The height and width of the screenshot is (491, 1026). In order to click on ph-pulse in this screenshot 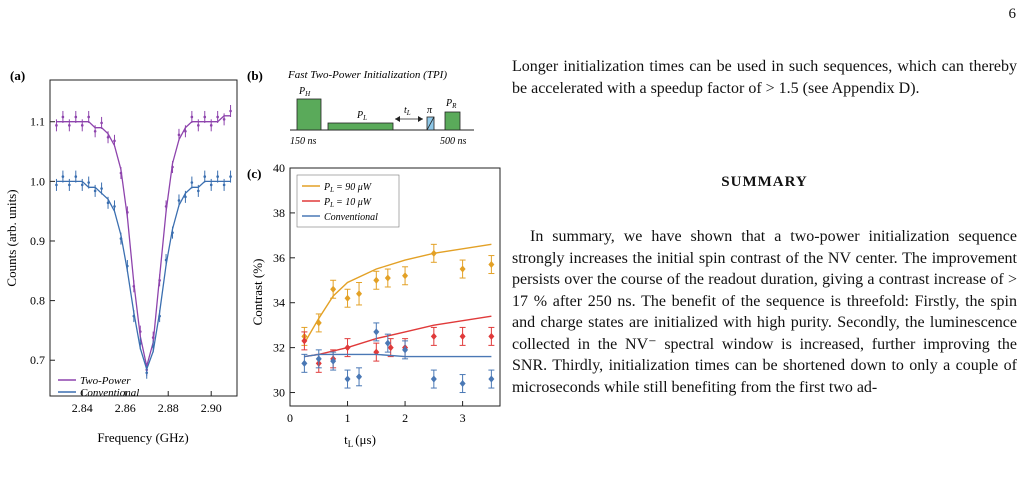, I will do `click(309, 114)`.